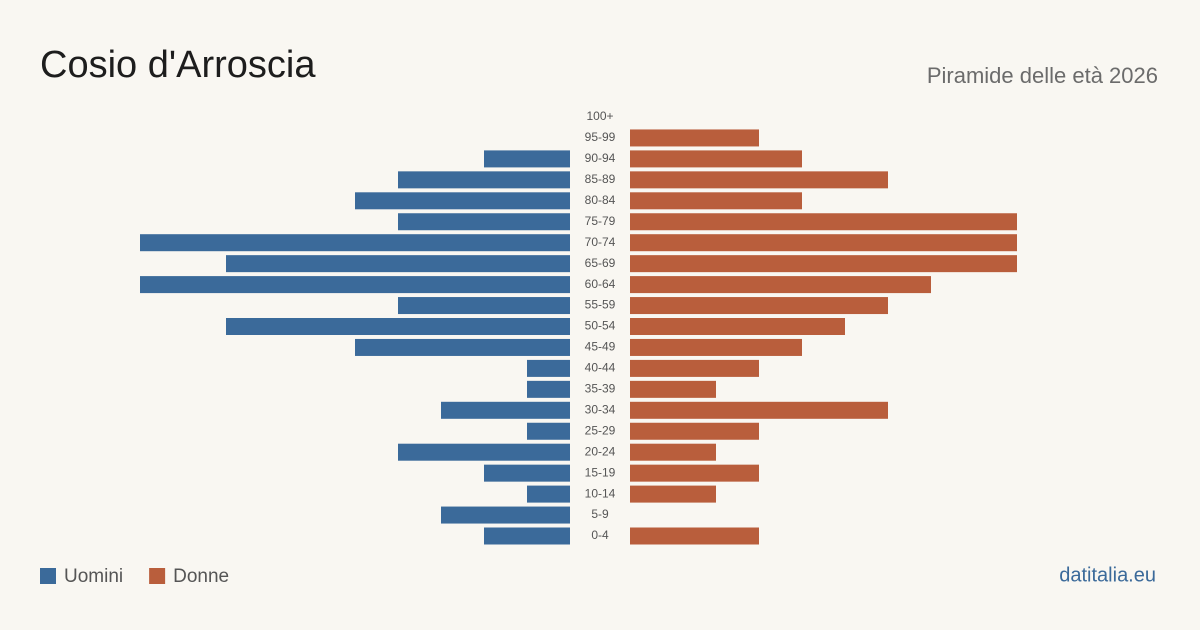 This screenshot has height=630, width=1200. Describe the element at coordinates (600, 263) in the screenshot. I see `age-label: 65-69` at that location.